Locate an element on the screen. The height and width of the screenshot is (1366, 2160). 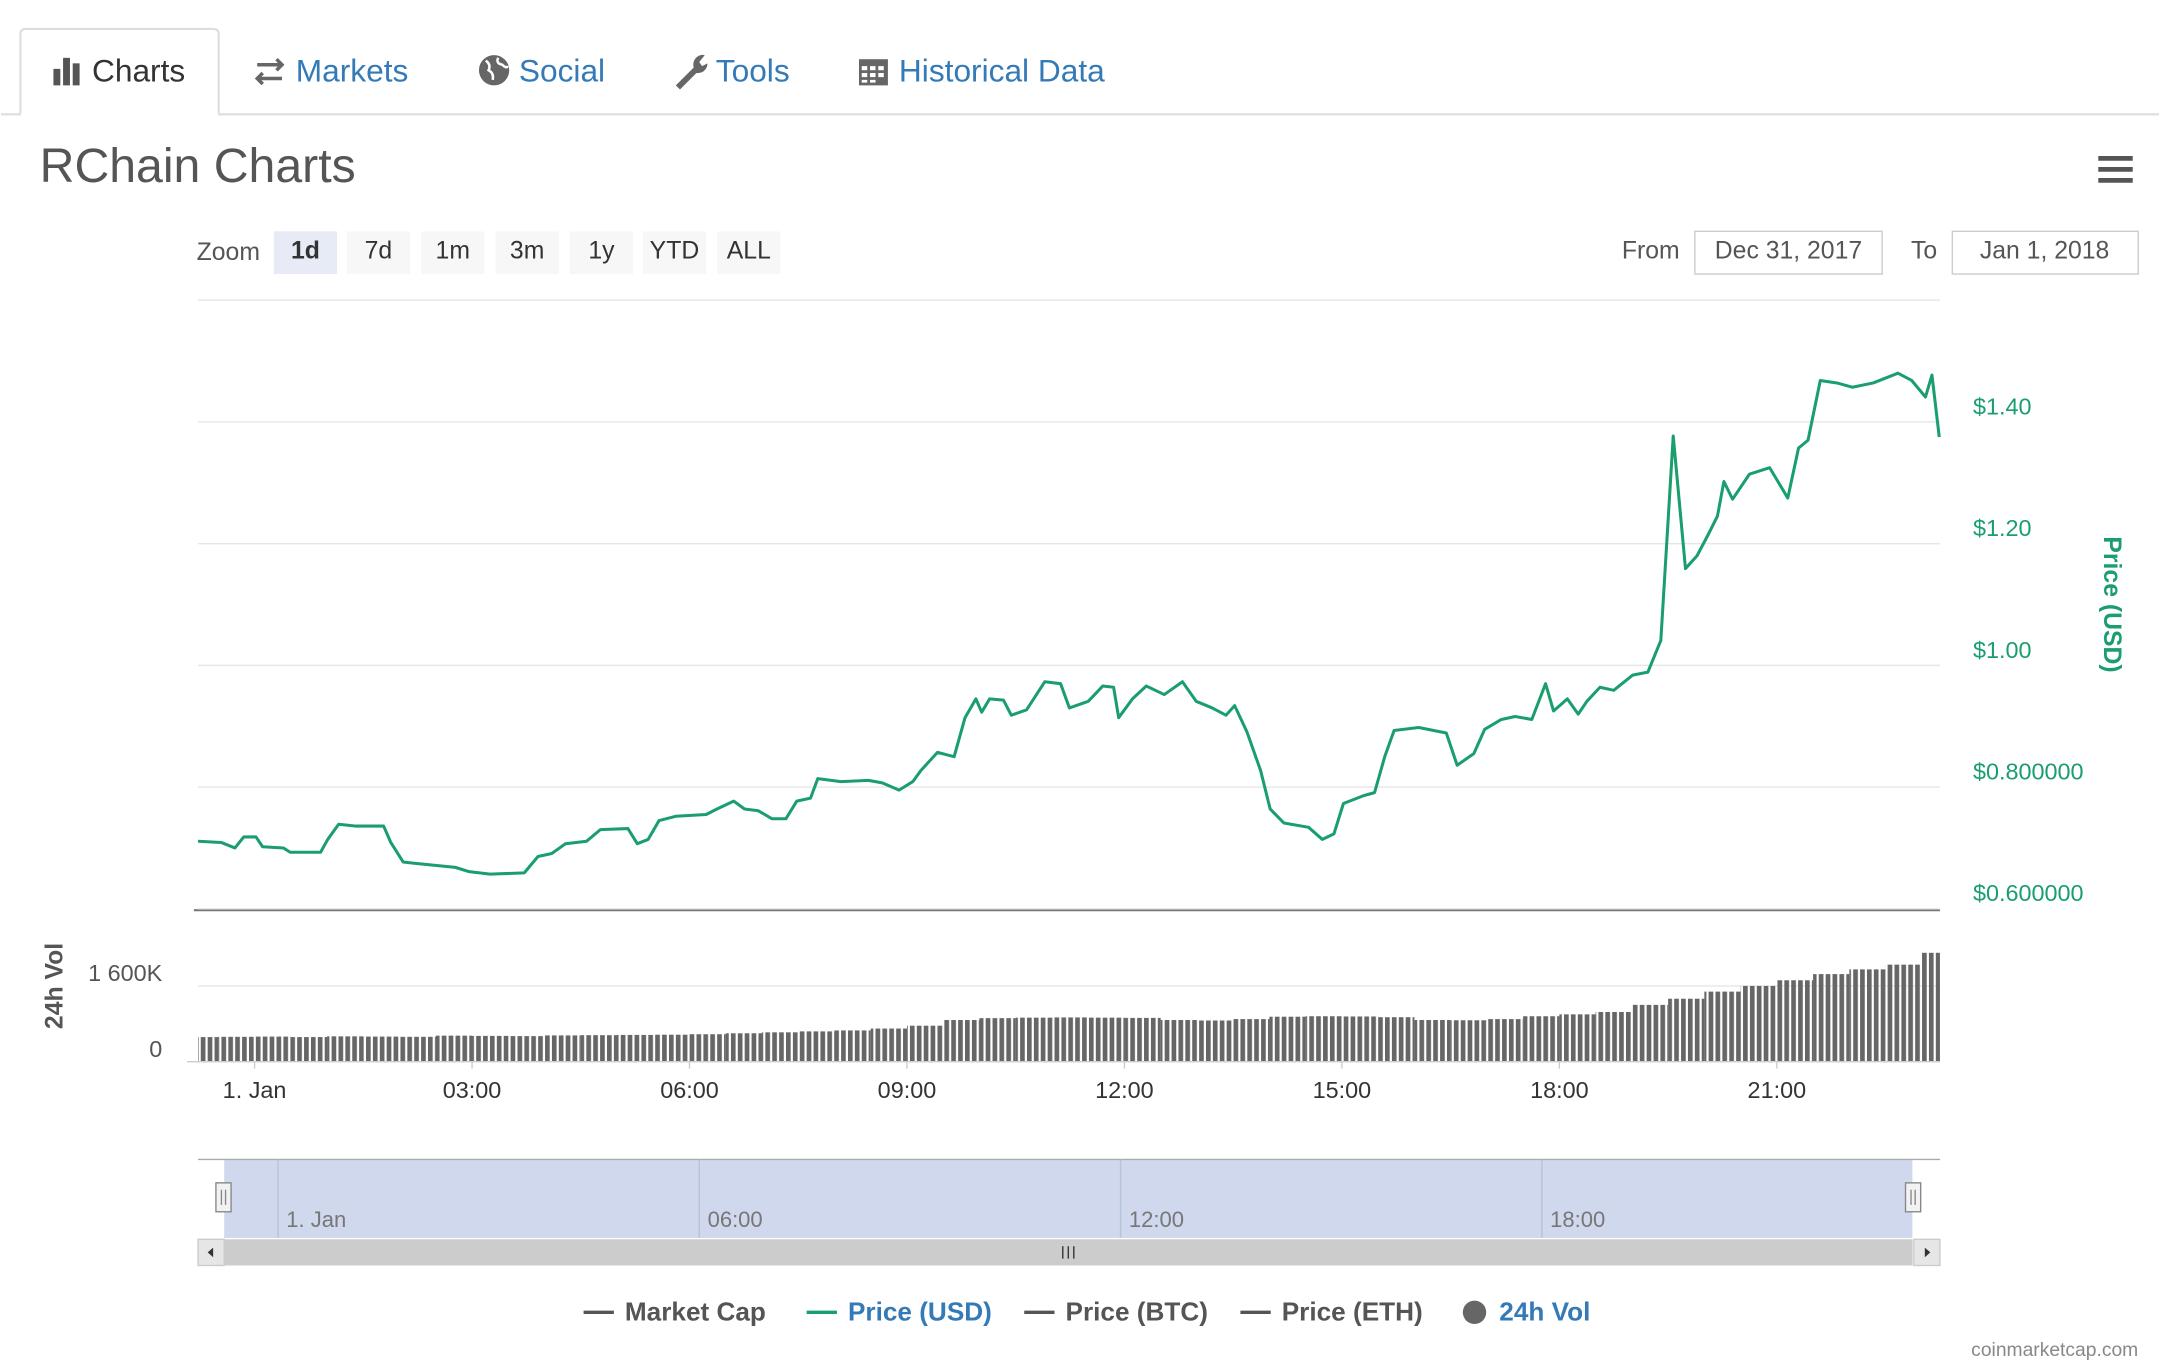
tab-label: Markets is located at coordinates (352, 70).